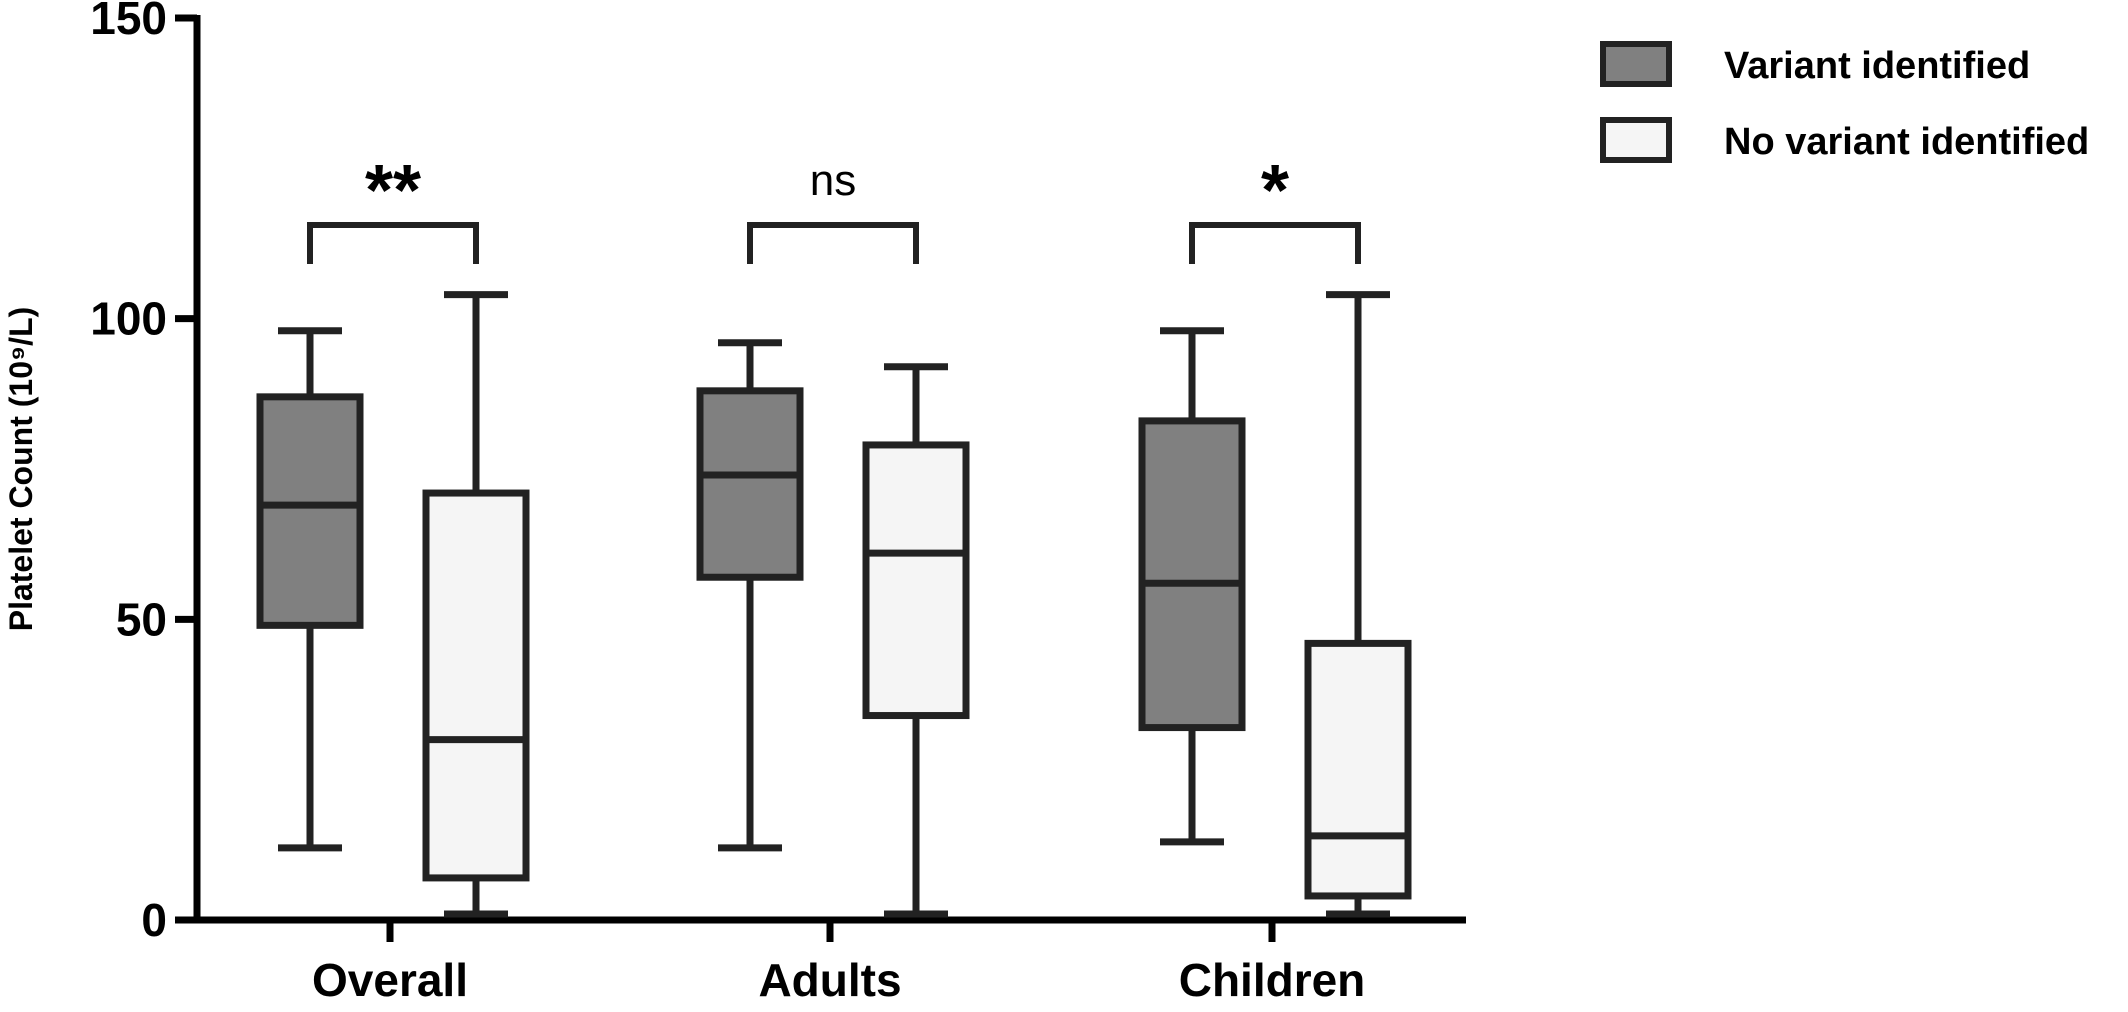  I want to click on legend: Variant identified No variant identified, so click(1844, 102).